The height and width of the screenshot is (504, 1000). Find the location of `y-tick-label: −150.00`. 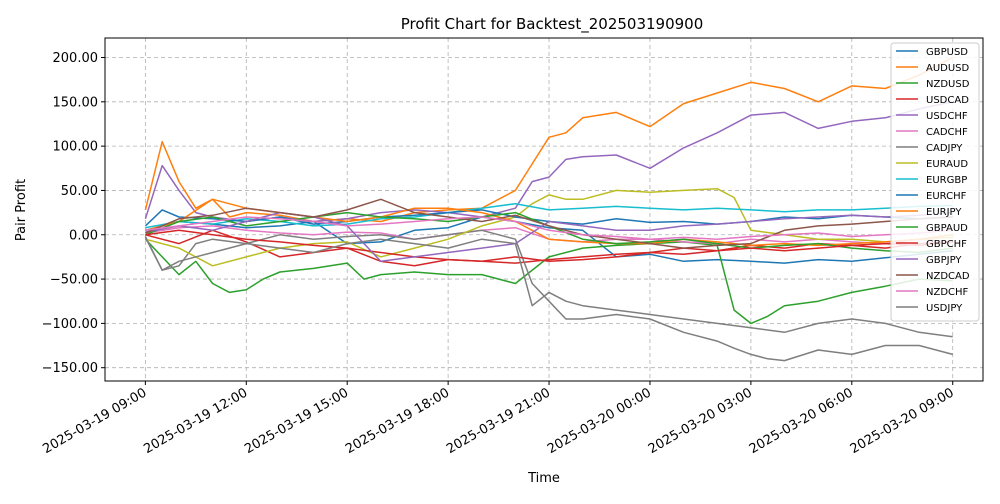

y-tick-label: −150.00 is located at coordinates (70, 368).